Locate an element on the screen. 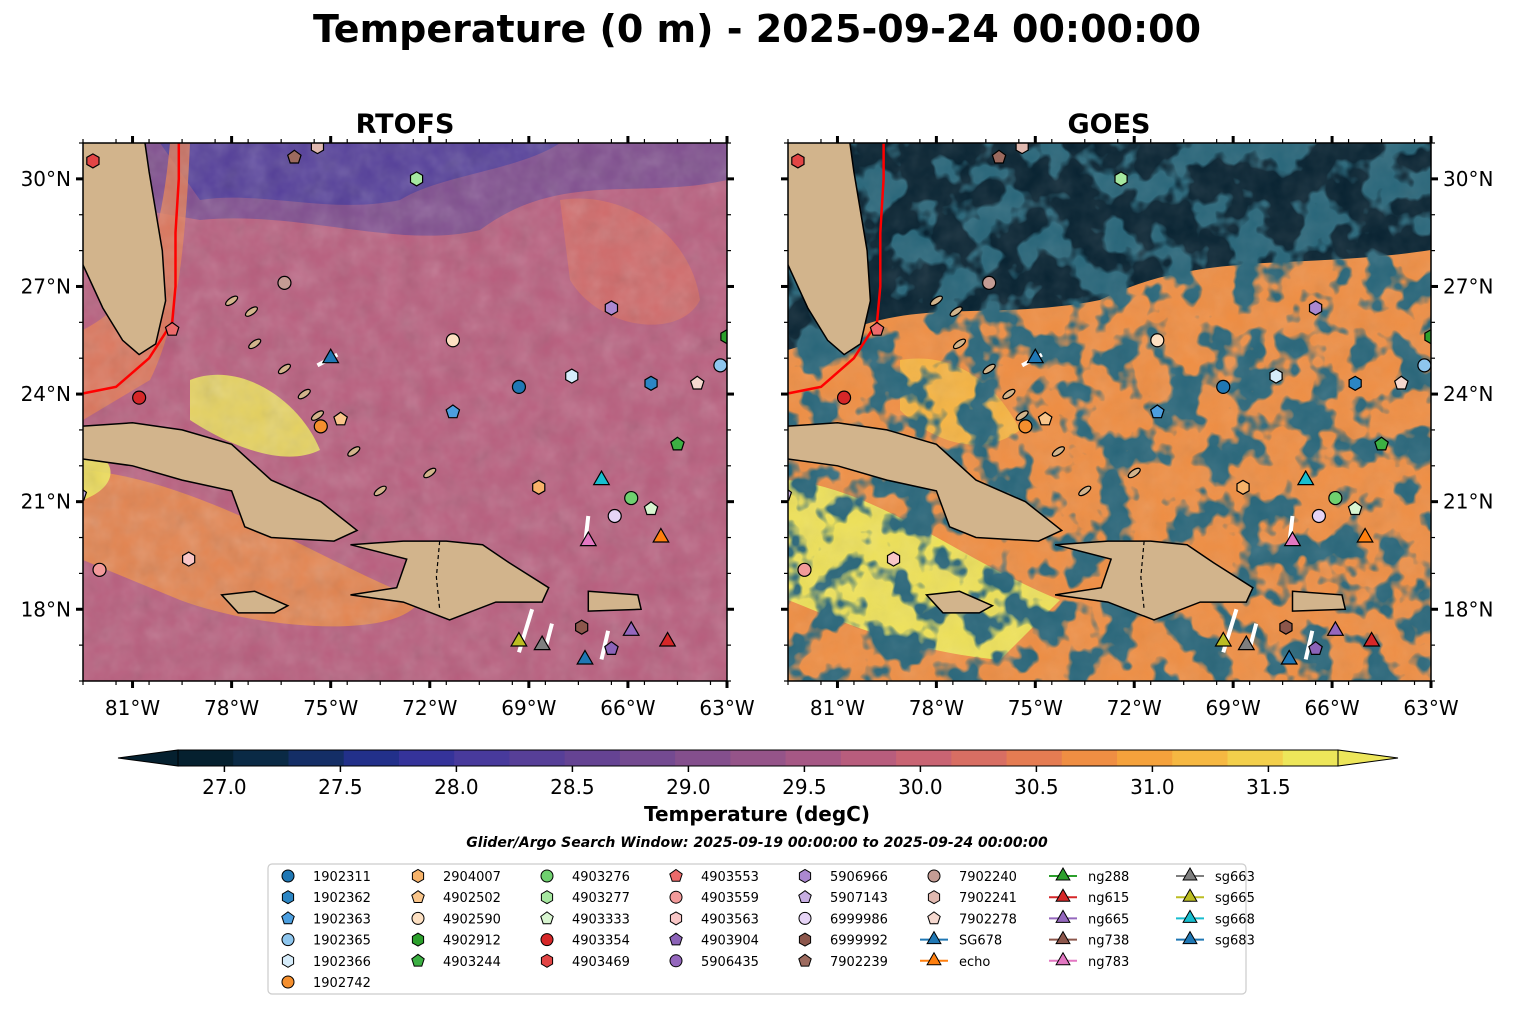 The image size is (1514, 1014). legend-marker-sg665 is located at coordinates (1190, 895).